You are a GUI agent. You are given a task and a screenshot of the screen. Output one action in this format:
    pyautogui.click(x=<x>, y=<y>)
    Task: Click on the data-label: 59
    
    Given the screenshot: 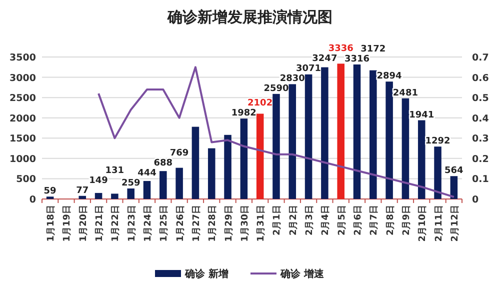 What is the action you would take?
    pyautogui.click(x=50, y=191)
    